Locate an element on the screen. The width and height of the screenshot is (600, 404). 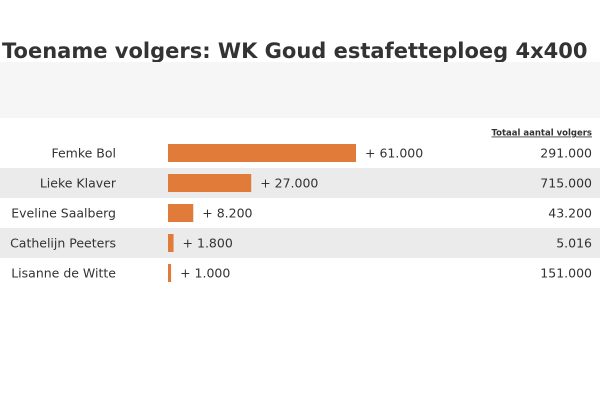
value-label: + 27.000 is located at coordinates (289, 183).